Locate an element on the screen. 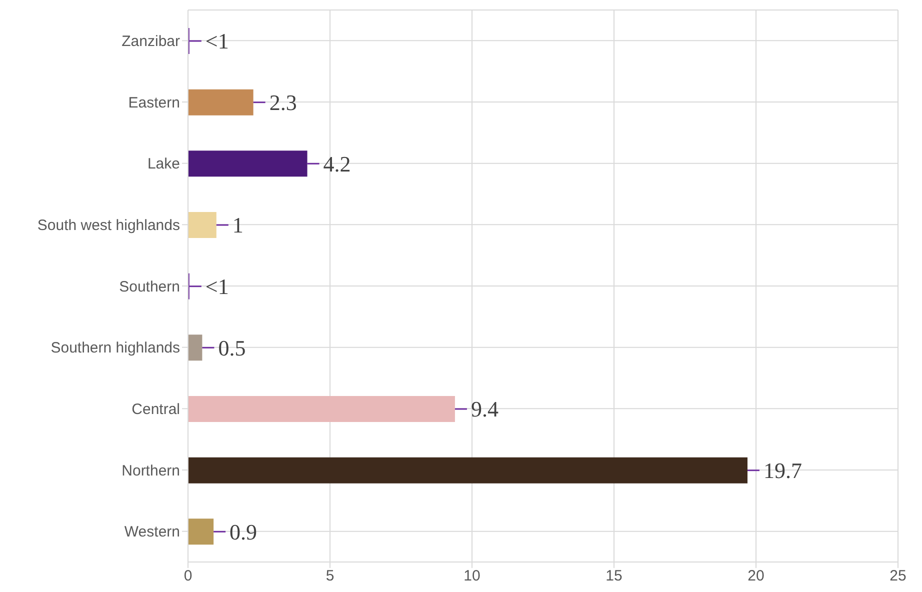 The height and width of the screenshot is (592, 922). x-tick-label: 20 is located at coordinates (756, 576).